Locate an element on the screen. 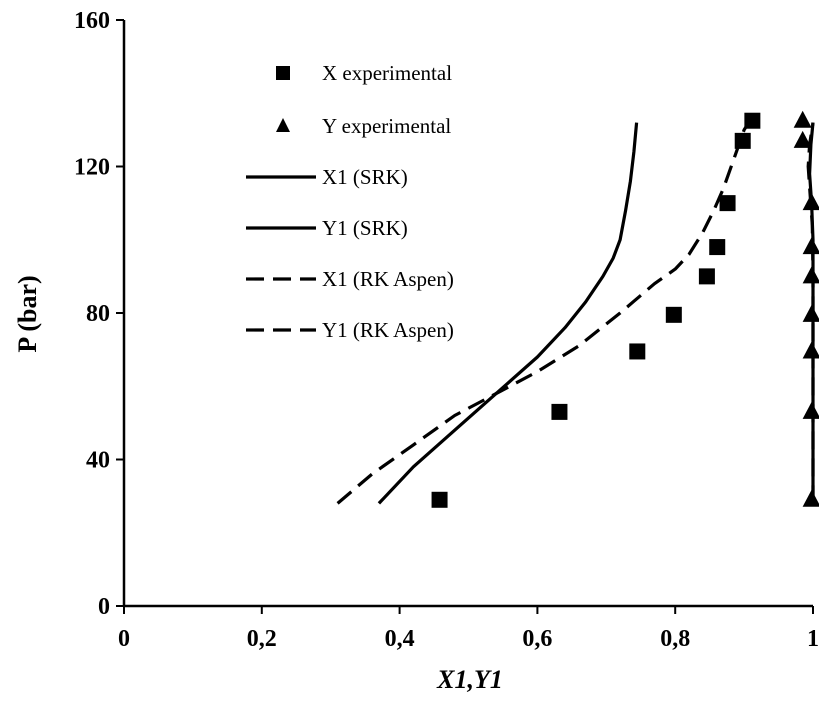  legend-label: X1 (RK Aspen) is located at coordinates (388, 279).